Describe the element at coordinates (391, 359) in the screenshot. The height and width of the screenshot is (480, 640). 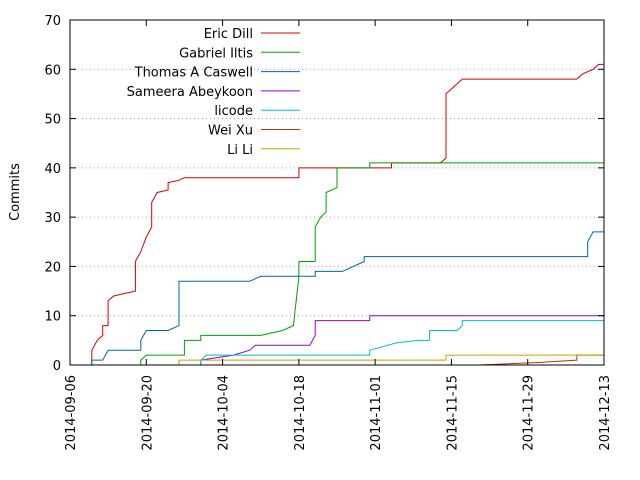
I see `series-line-li-li` at that location.